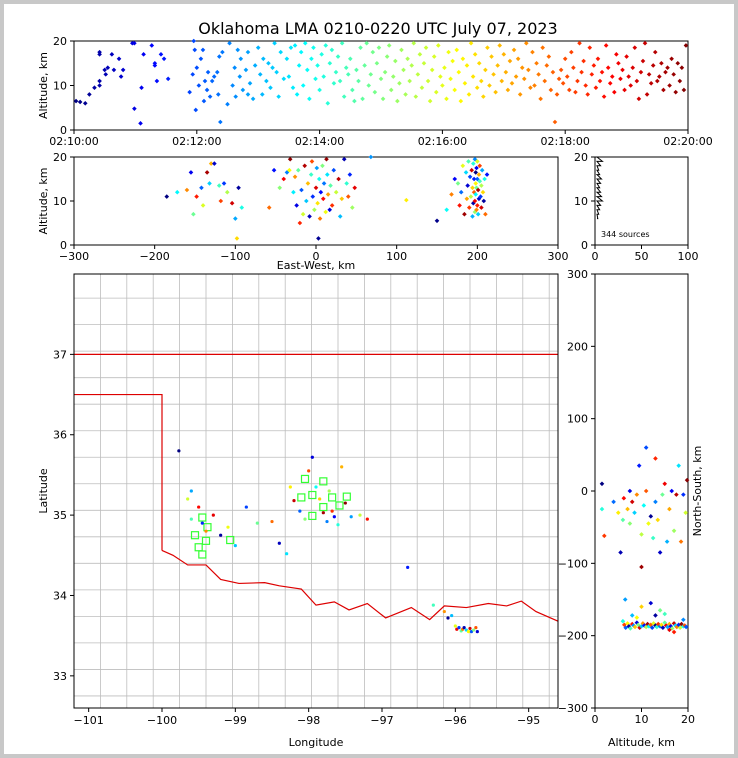 Image resolution: width=738 pixels, height=758 pixels. Describe the element at coordinates (577, 419) in the screenshot. I see `y-tick-label: 100` at that location.